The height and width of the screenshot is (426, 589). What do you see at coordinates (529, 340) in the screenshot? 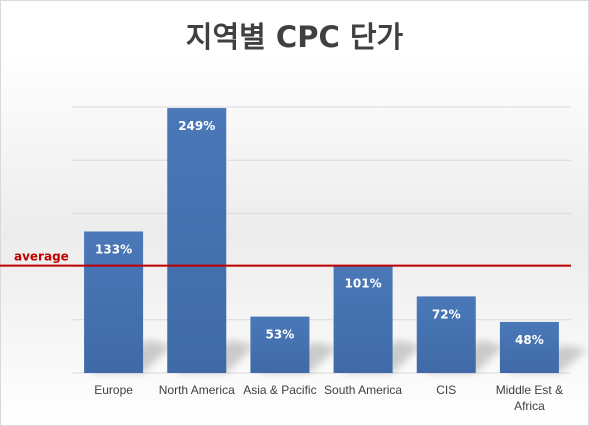
I see `data-label: 48%` at bounding box center [529, 340].